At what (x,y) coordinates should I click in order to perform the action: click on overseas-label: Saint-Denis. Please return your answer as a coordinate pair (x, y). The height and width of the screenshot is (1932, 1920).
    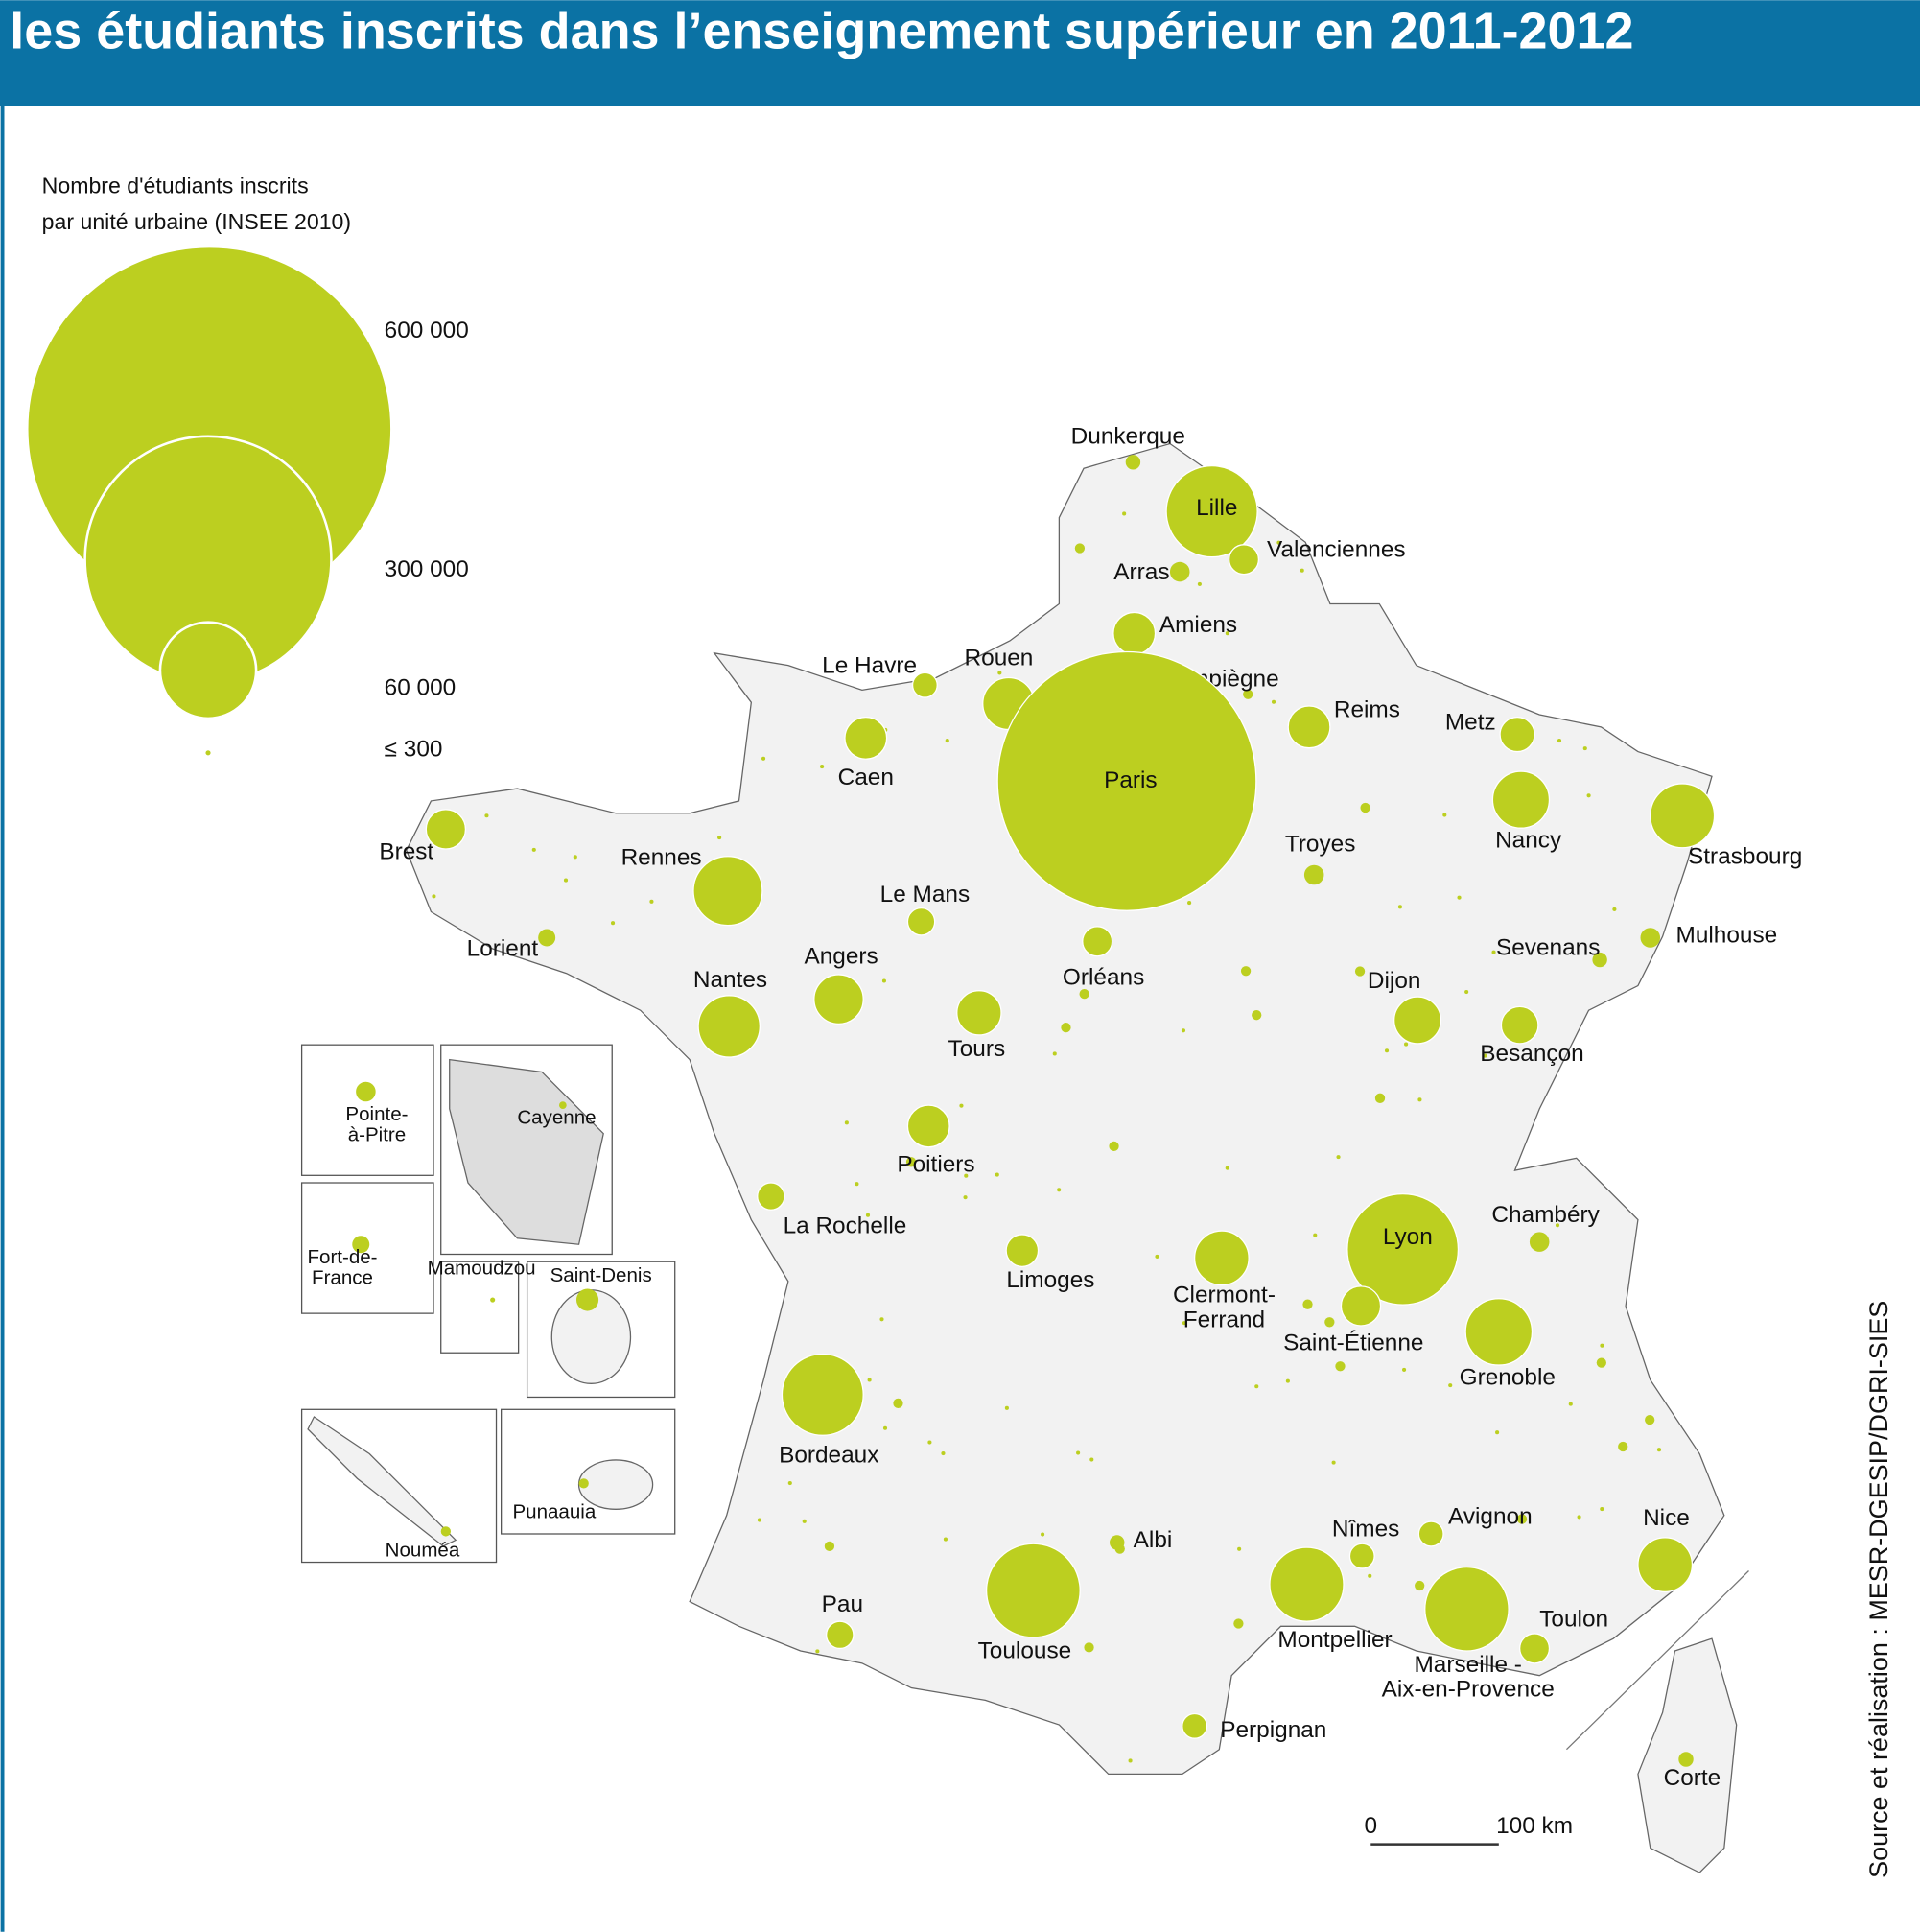
    Looking at the image, I should click on (601, 1275).